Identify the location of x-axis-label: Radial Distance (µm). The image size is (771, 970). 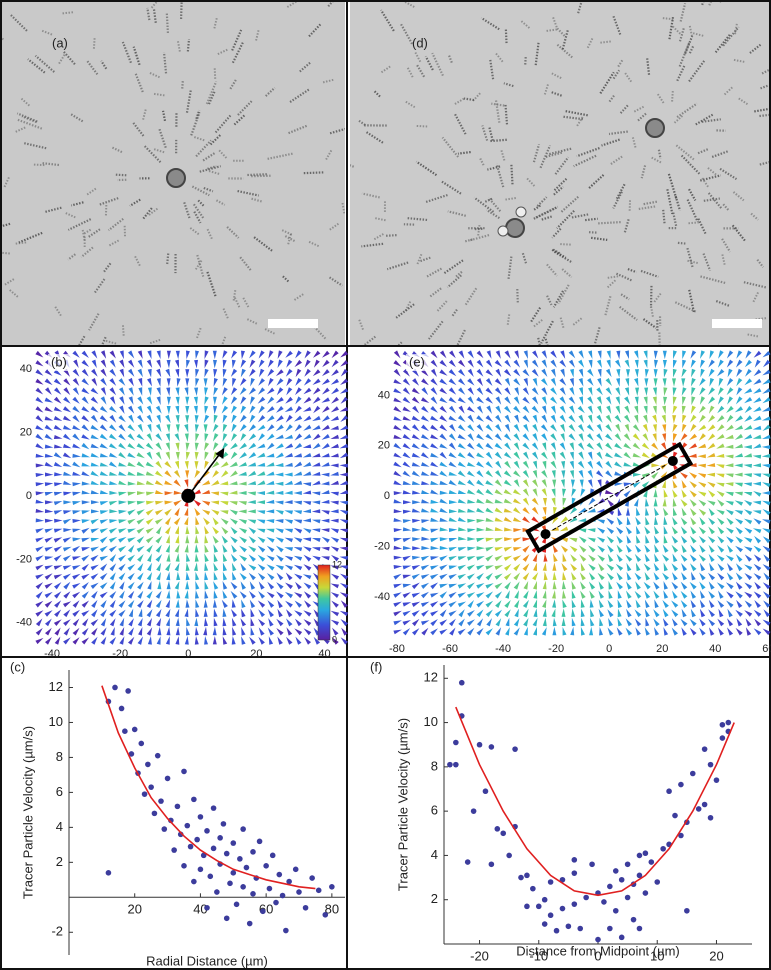
(207, 960).